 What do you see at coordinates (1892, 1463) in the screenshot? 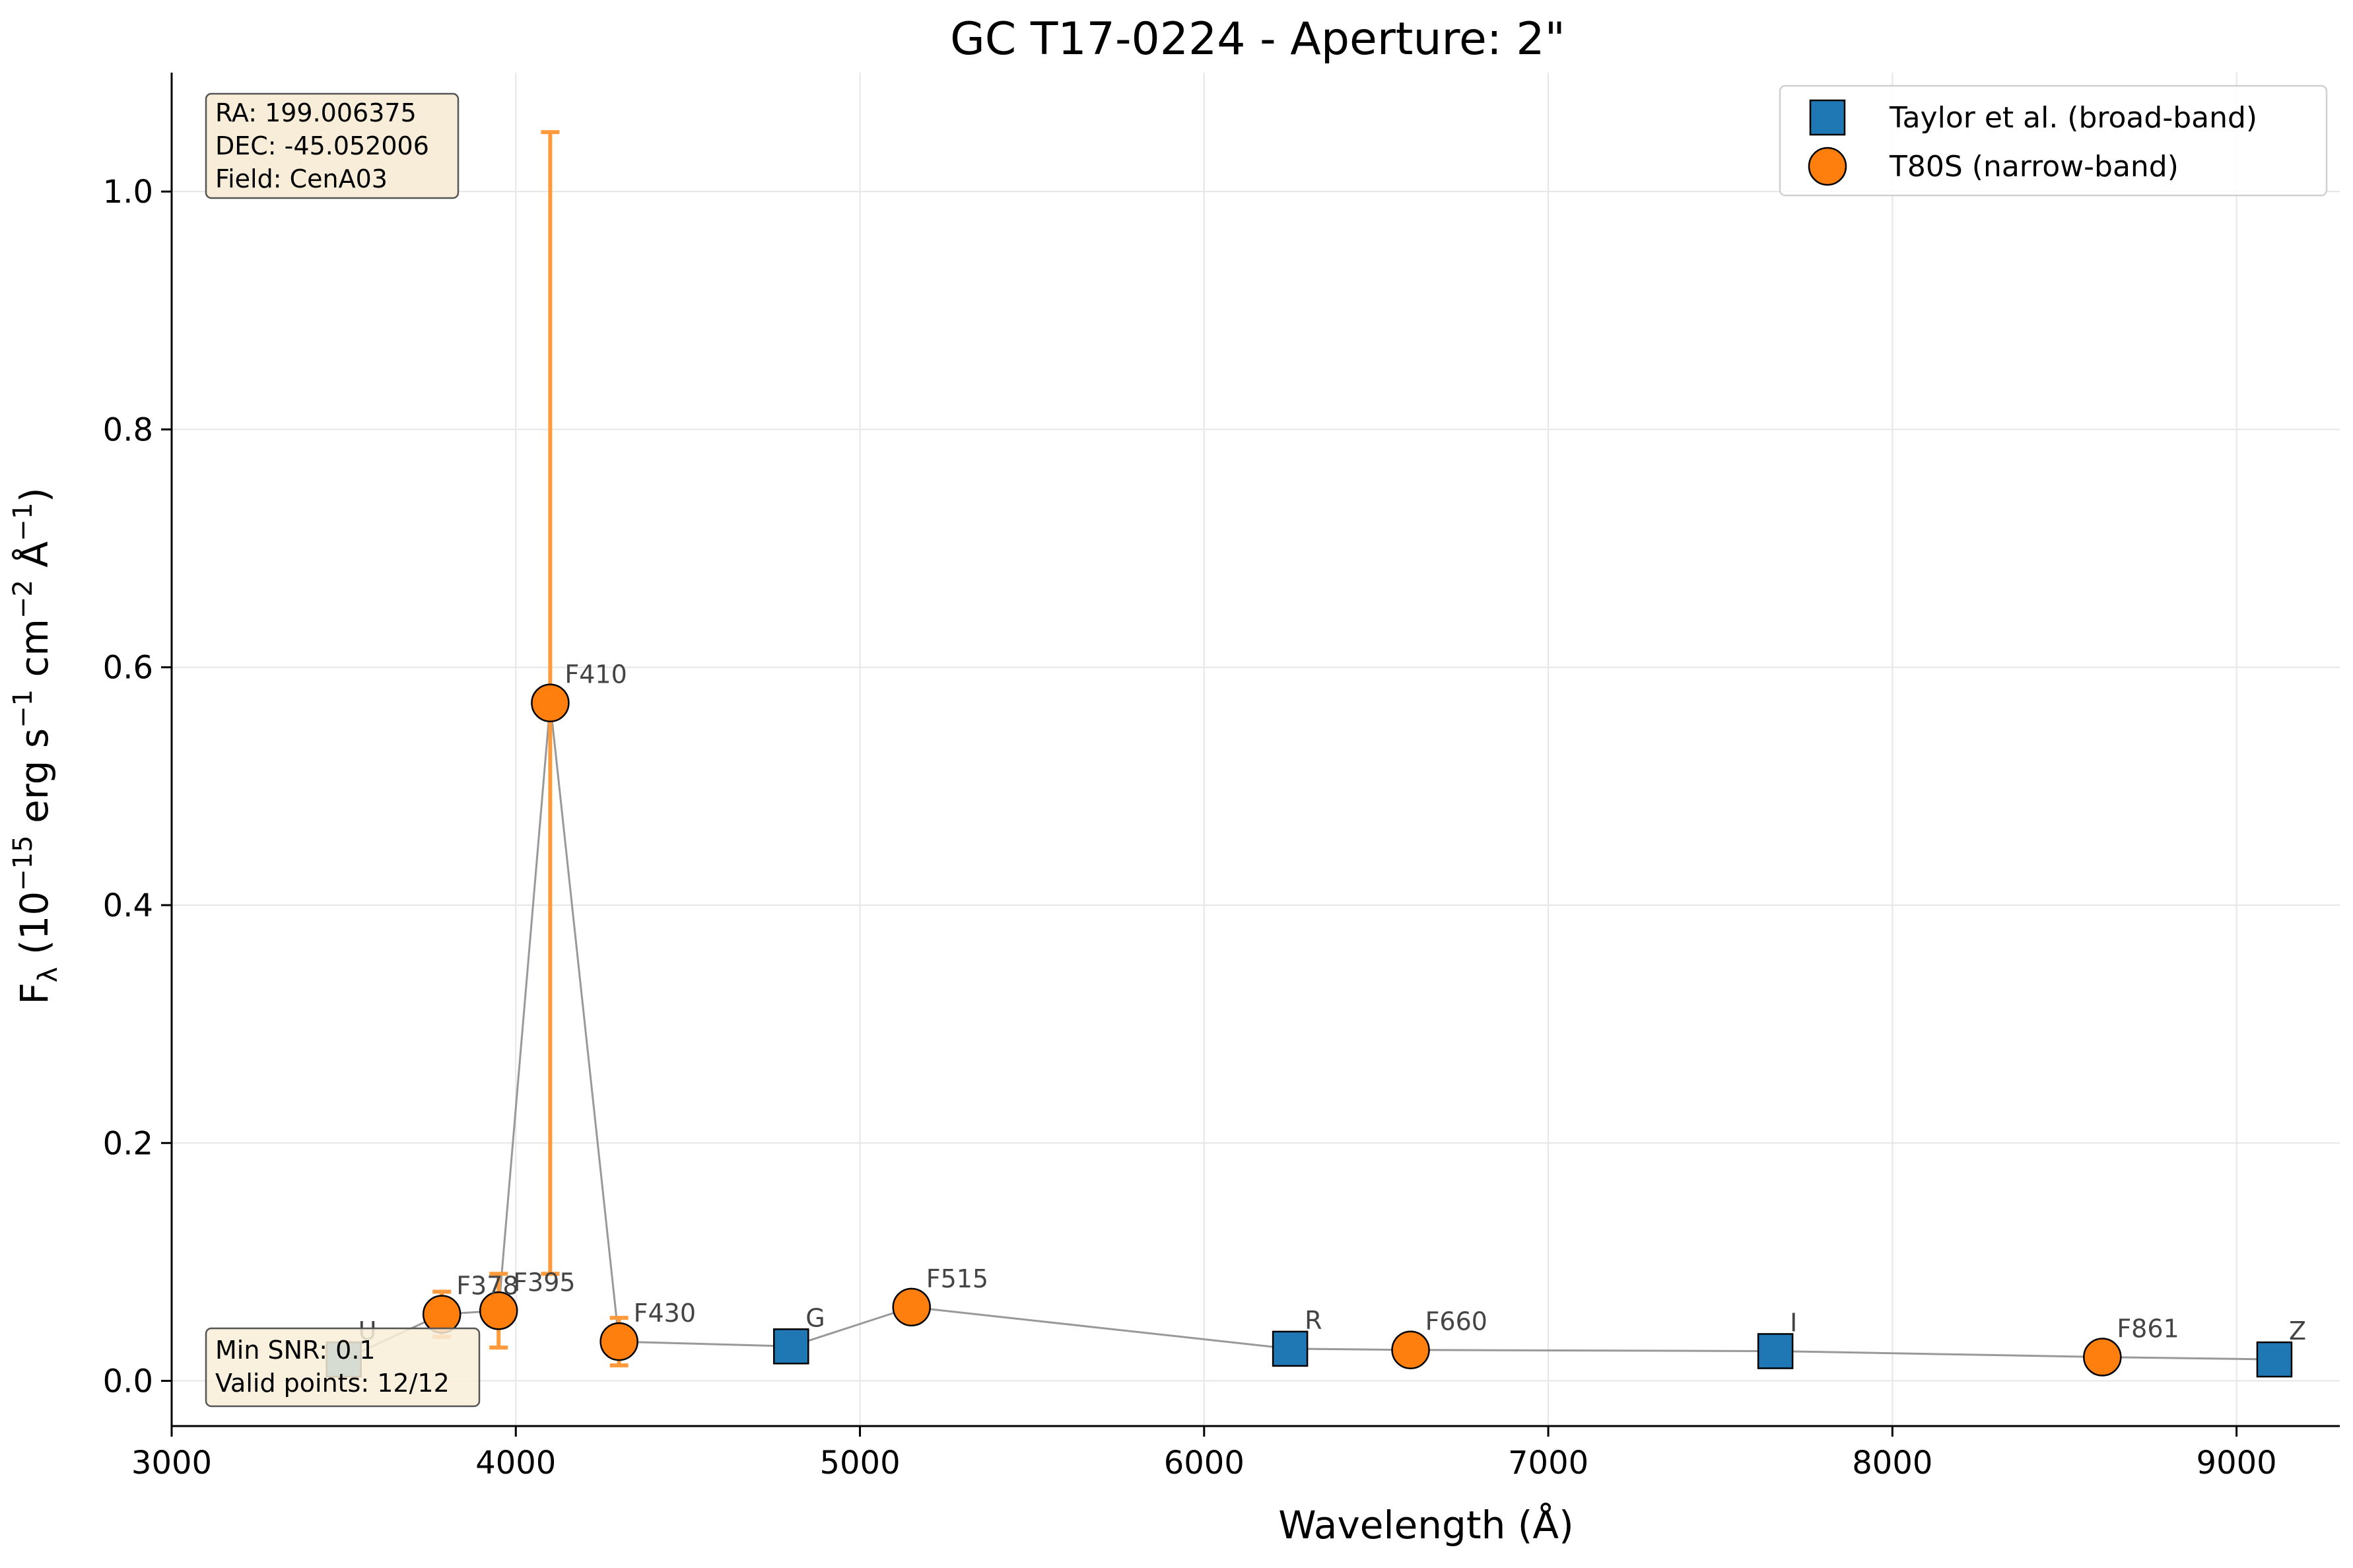
I see `x-tick-label: 8000` at bounding box center [1892, 1463].